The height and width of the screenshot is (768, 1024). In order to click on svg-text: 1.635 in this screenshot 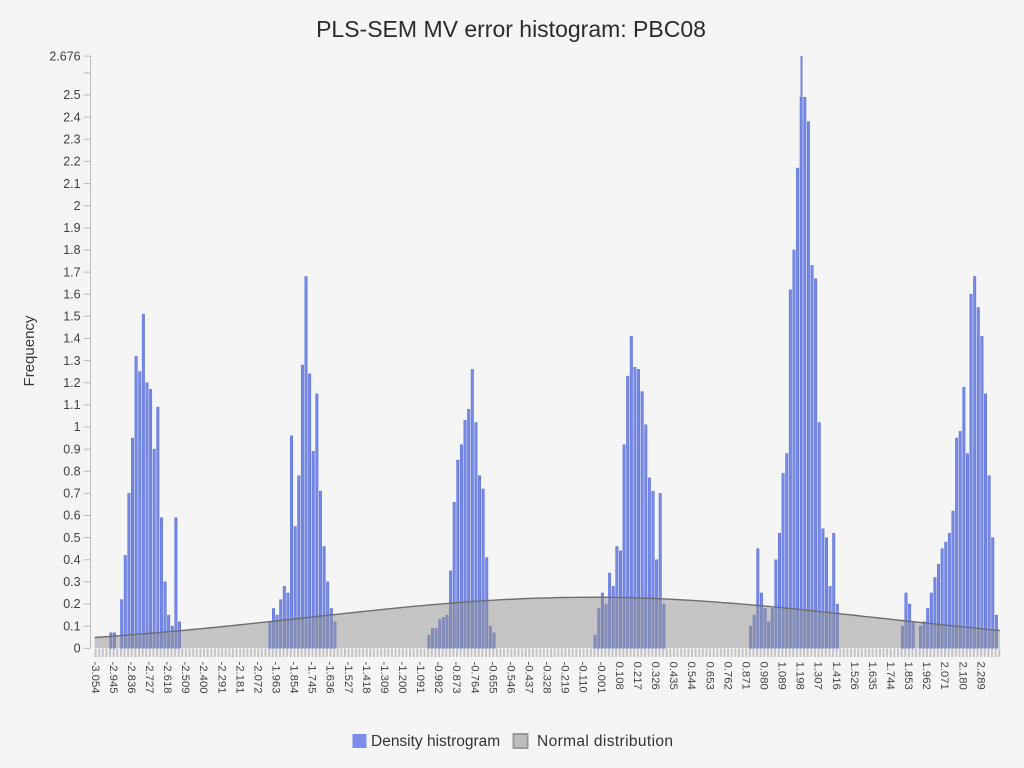, I will do `click(872, 676)`.